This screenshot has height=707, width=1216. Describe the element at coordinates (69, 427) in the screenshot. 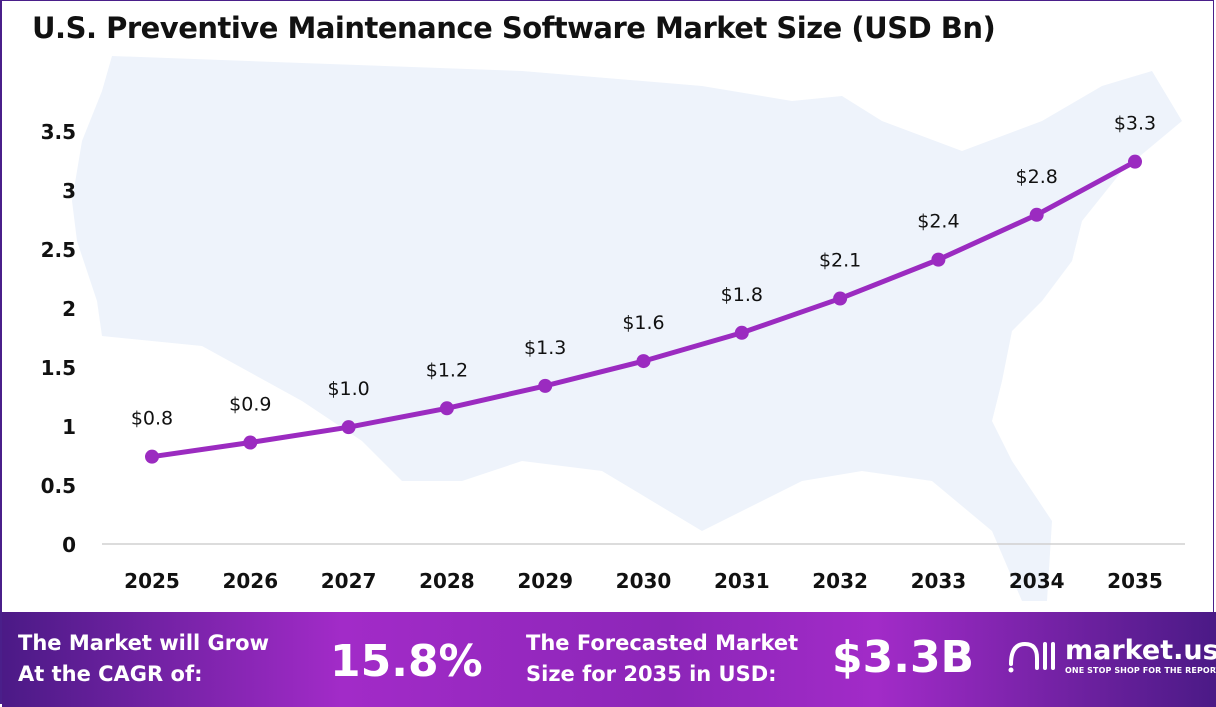

I see `y-tick-label: 1` at that location.